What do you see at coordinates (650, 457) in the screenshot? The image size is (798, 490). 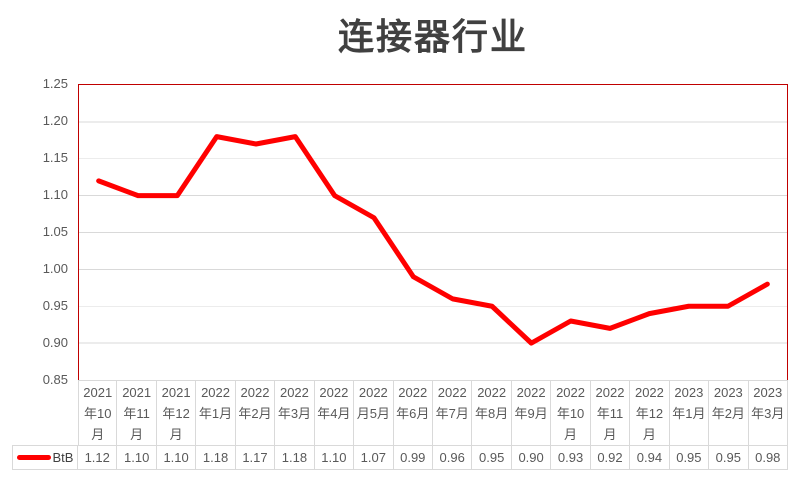 I see `table-value-cell: 0.94` at bounding box center [650, 457].